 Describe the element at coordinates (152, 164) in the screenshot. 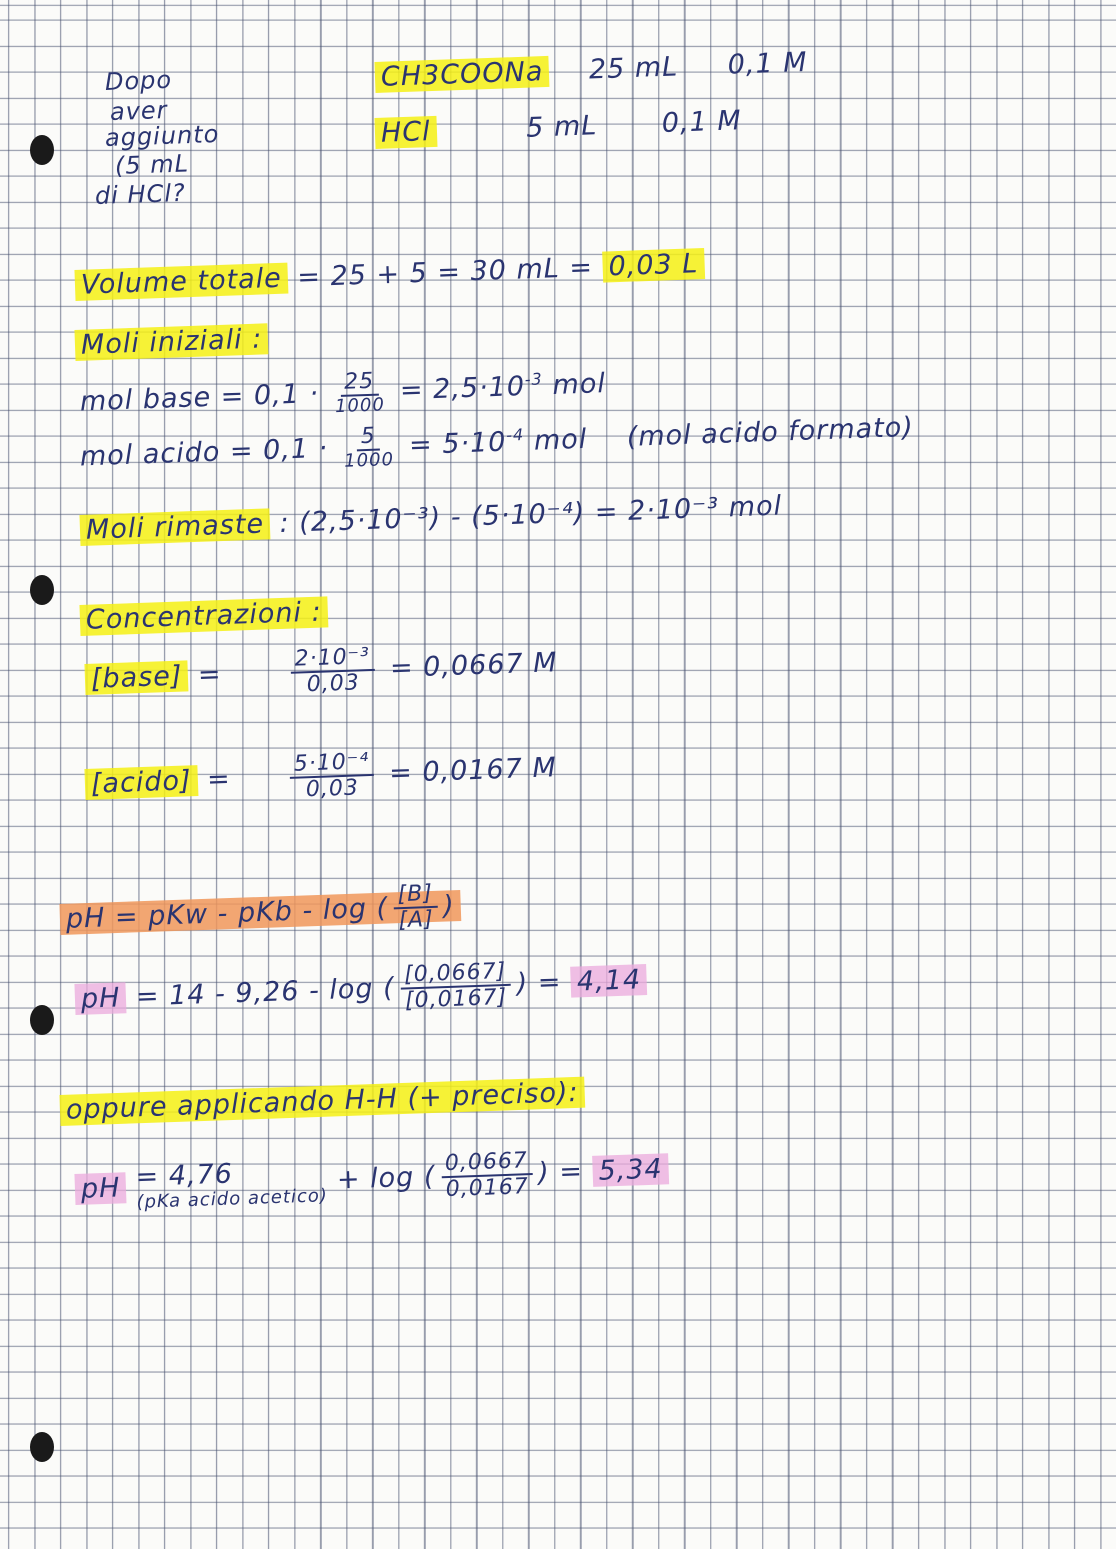

I see `question-line: (5 mL` at that location.